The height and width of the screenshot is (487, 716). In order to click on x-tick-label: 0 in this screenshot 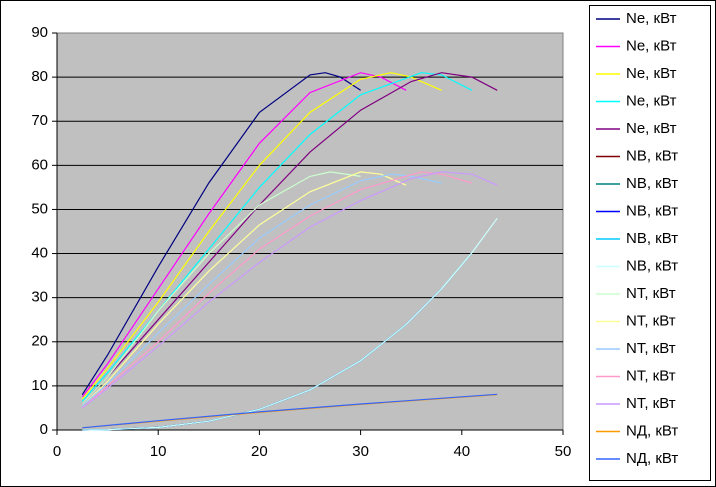, I will do `click(57, 451)`.